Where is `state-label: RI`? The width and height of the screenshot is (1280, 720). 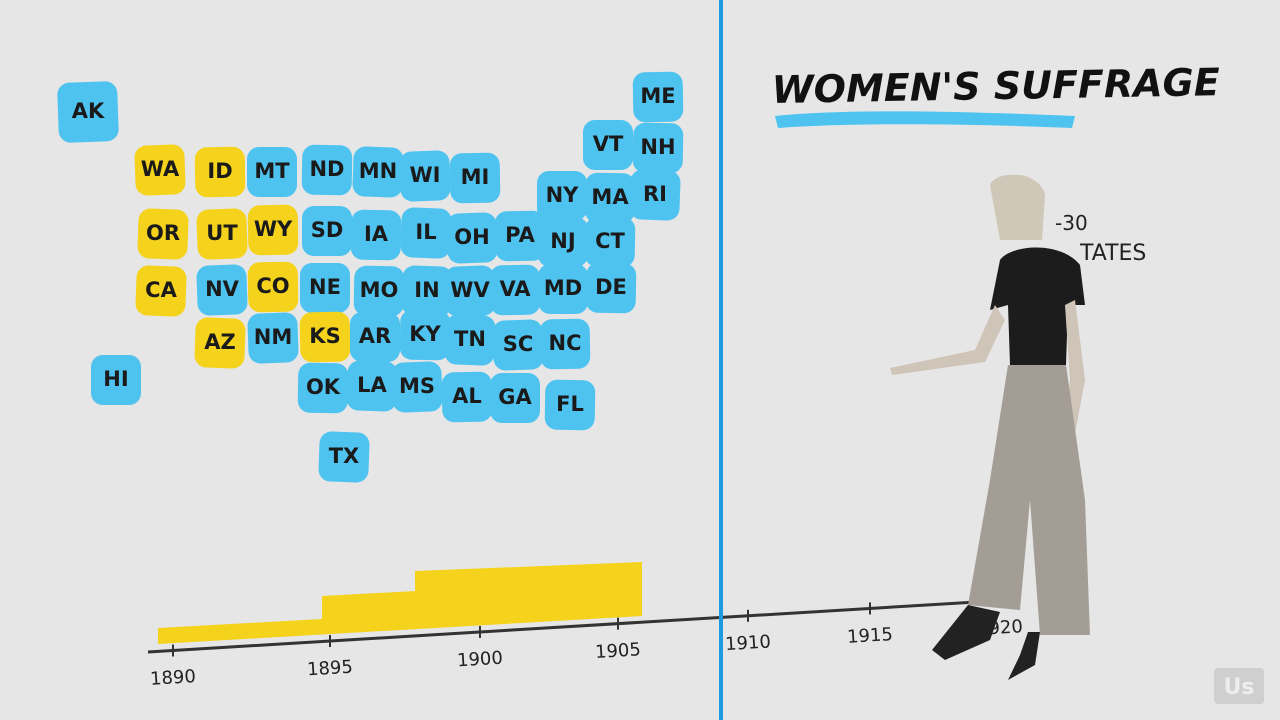
state-label: RI is located at coordinates (655, 194).